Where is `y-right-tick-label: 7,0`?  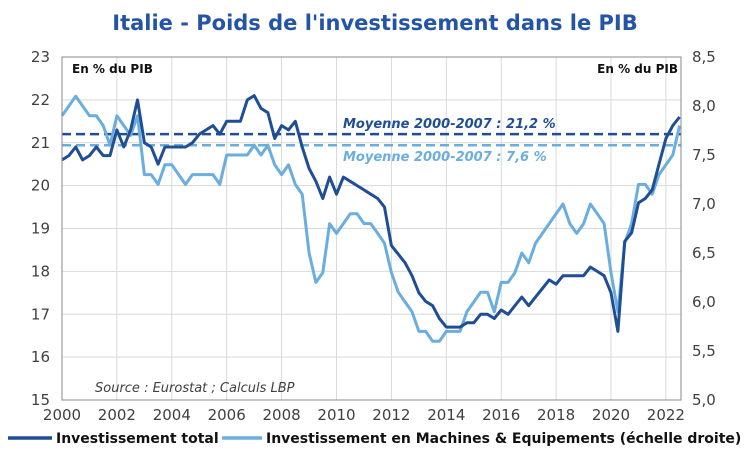
y-right-tick-label: 7,0 is located at coordinates (704, 204).